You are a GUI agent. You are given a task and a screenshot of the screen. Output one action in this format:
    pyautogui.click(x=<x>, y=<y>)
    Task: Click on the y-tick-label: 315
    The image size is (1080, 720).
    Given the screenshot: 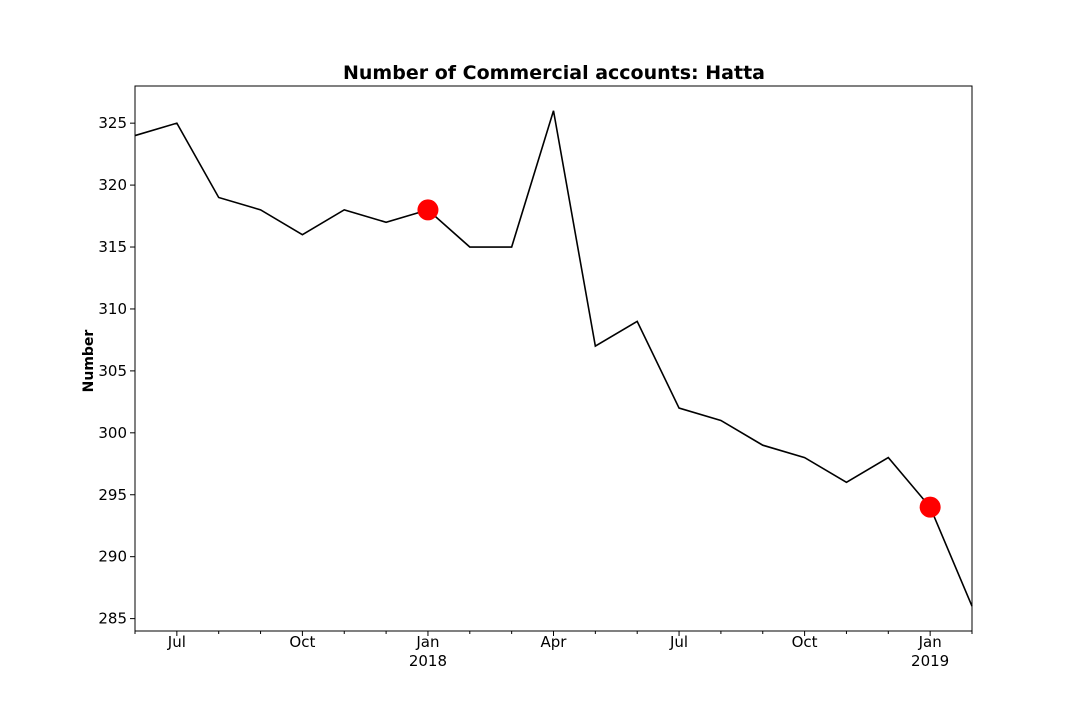 What is the action you would take?
    pyautogui.click(x=112, y=247)
    